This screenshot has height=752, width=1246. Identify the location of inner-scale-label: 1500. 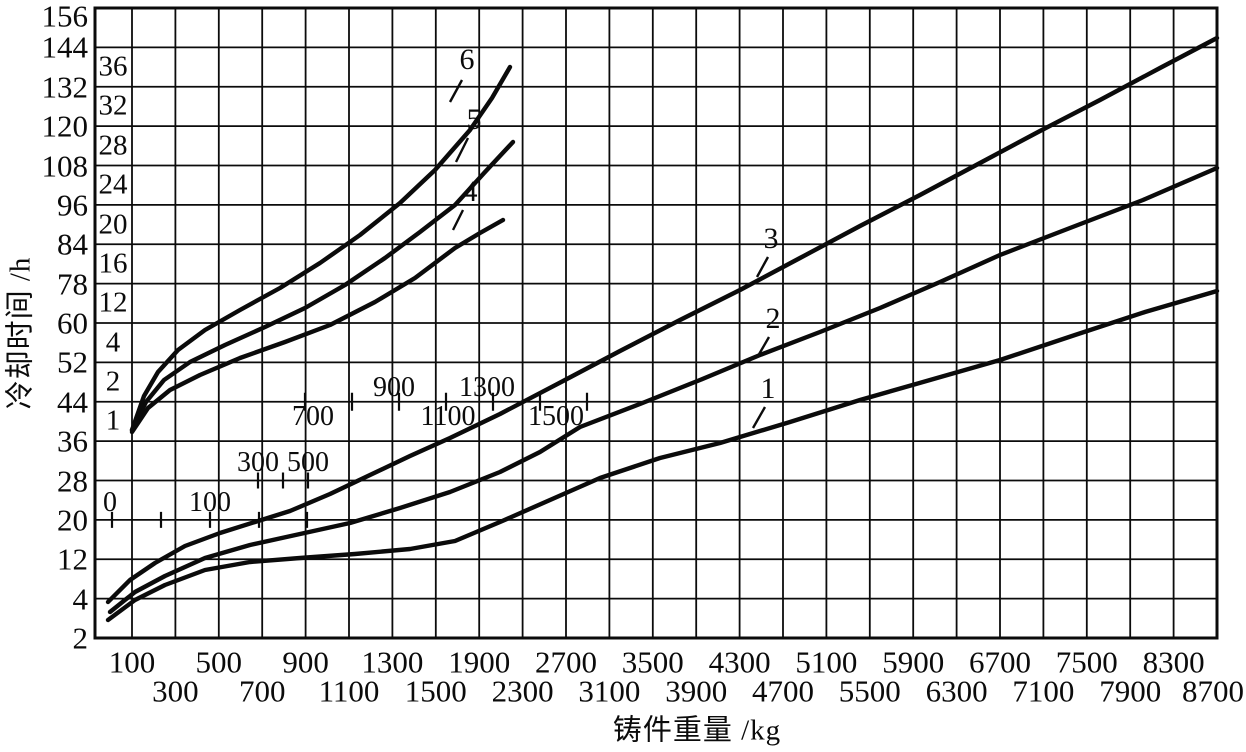
(556, 416).